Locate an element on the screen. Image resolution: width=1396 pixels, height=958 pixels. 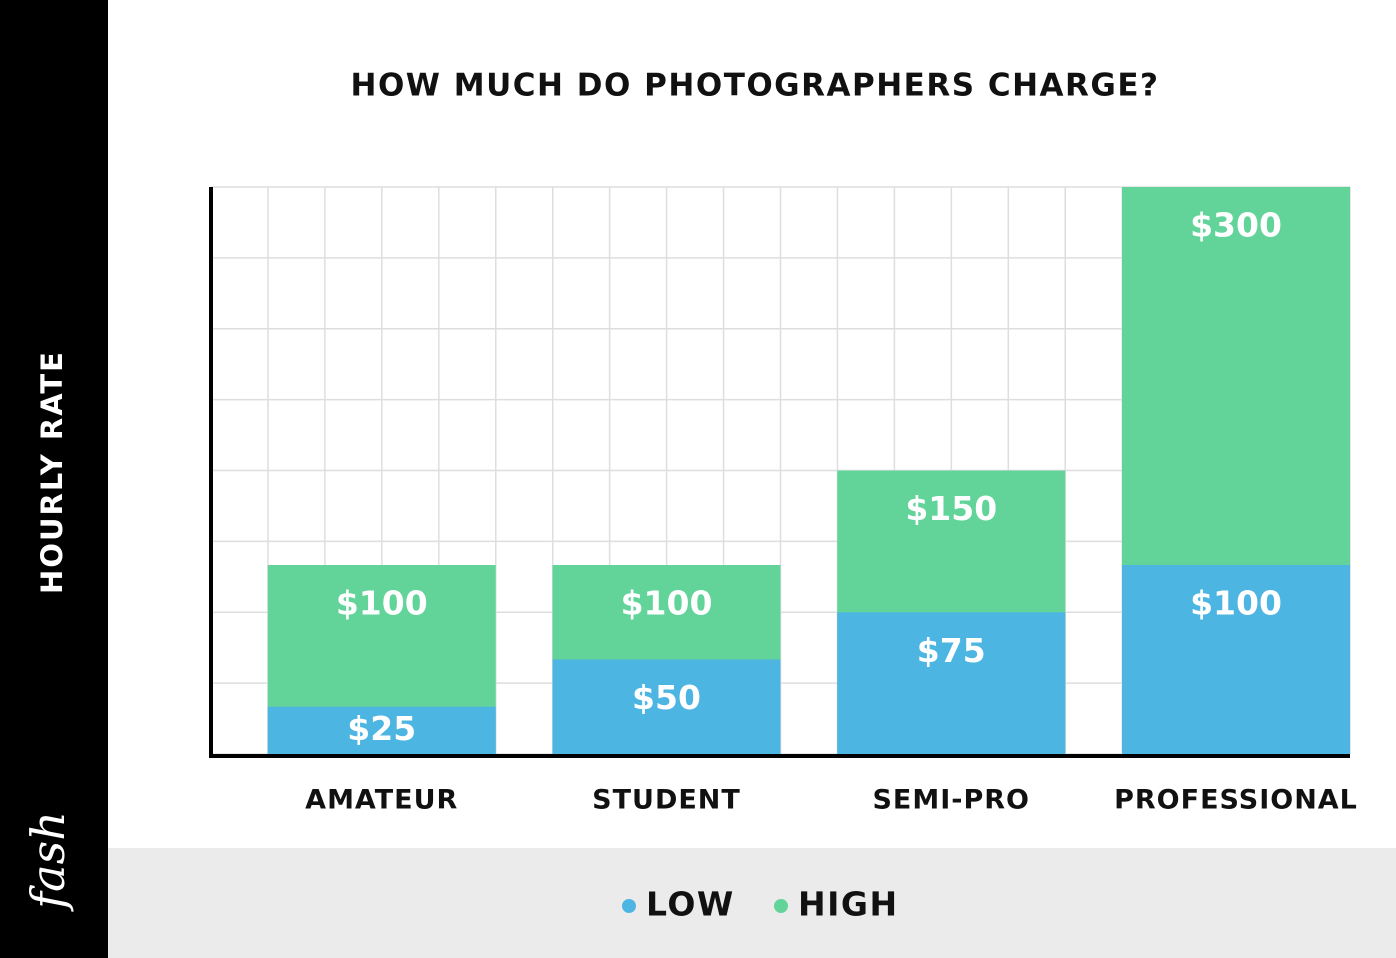
x-tick-label: AMATEUR is located at coordinates (381, 800).